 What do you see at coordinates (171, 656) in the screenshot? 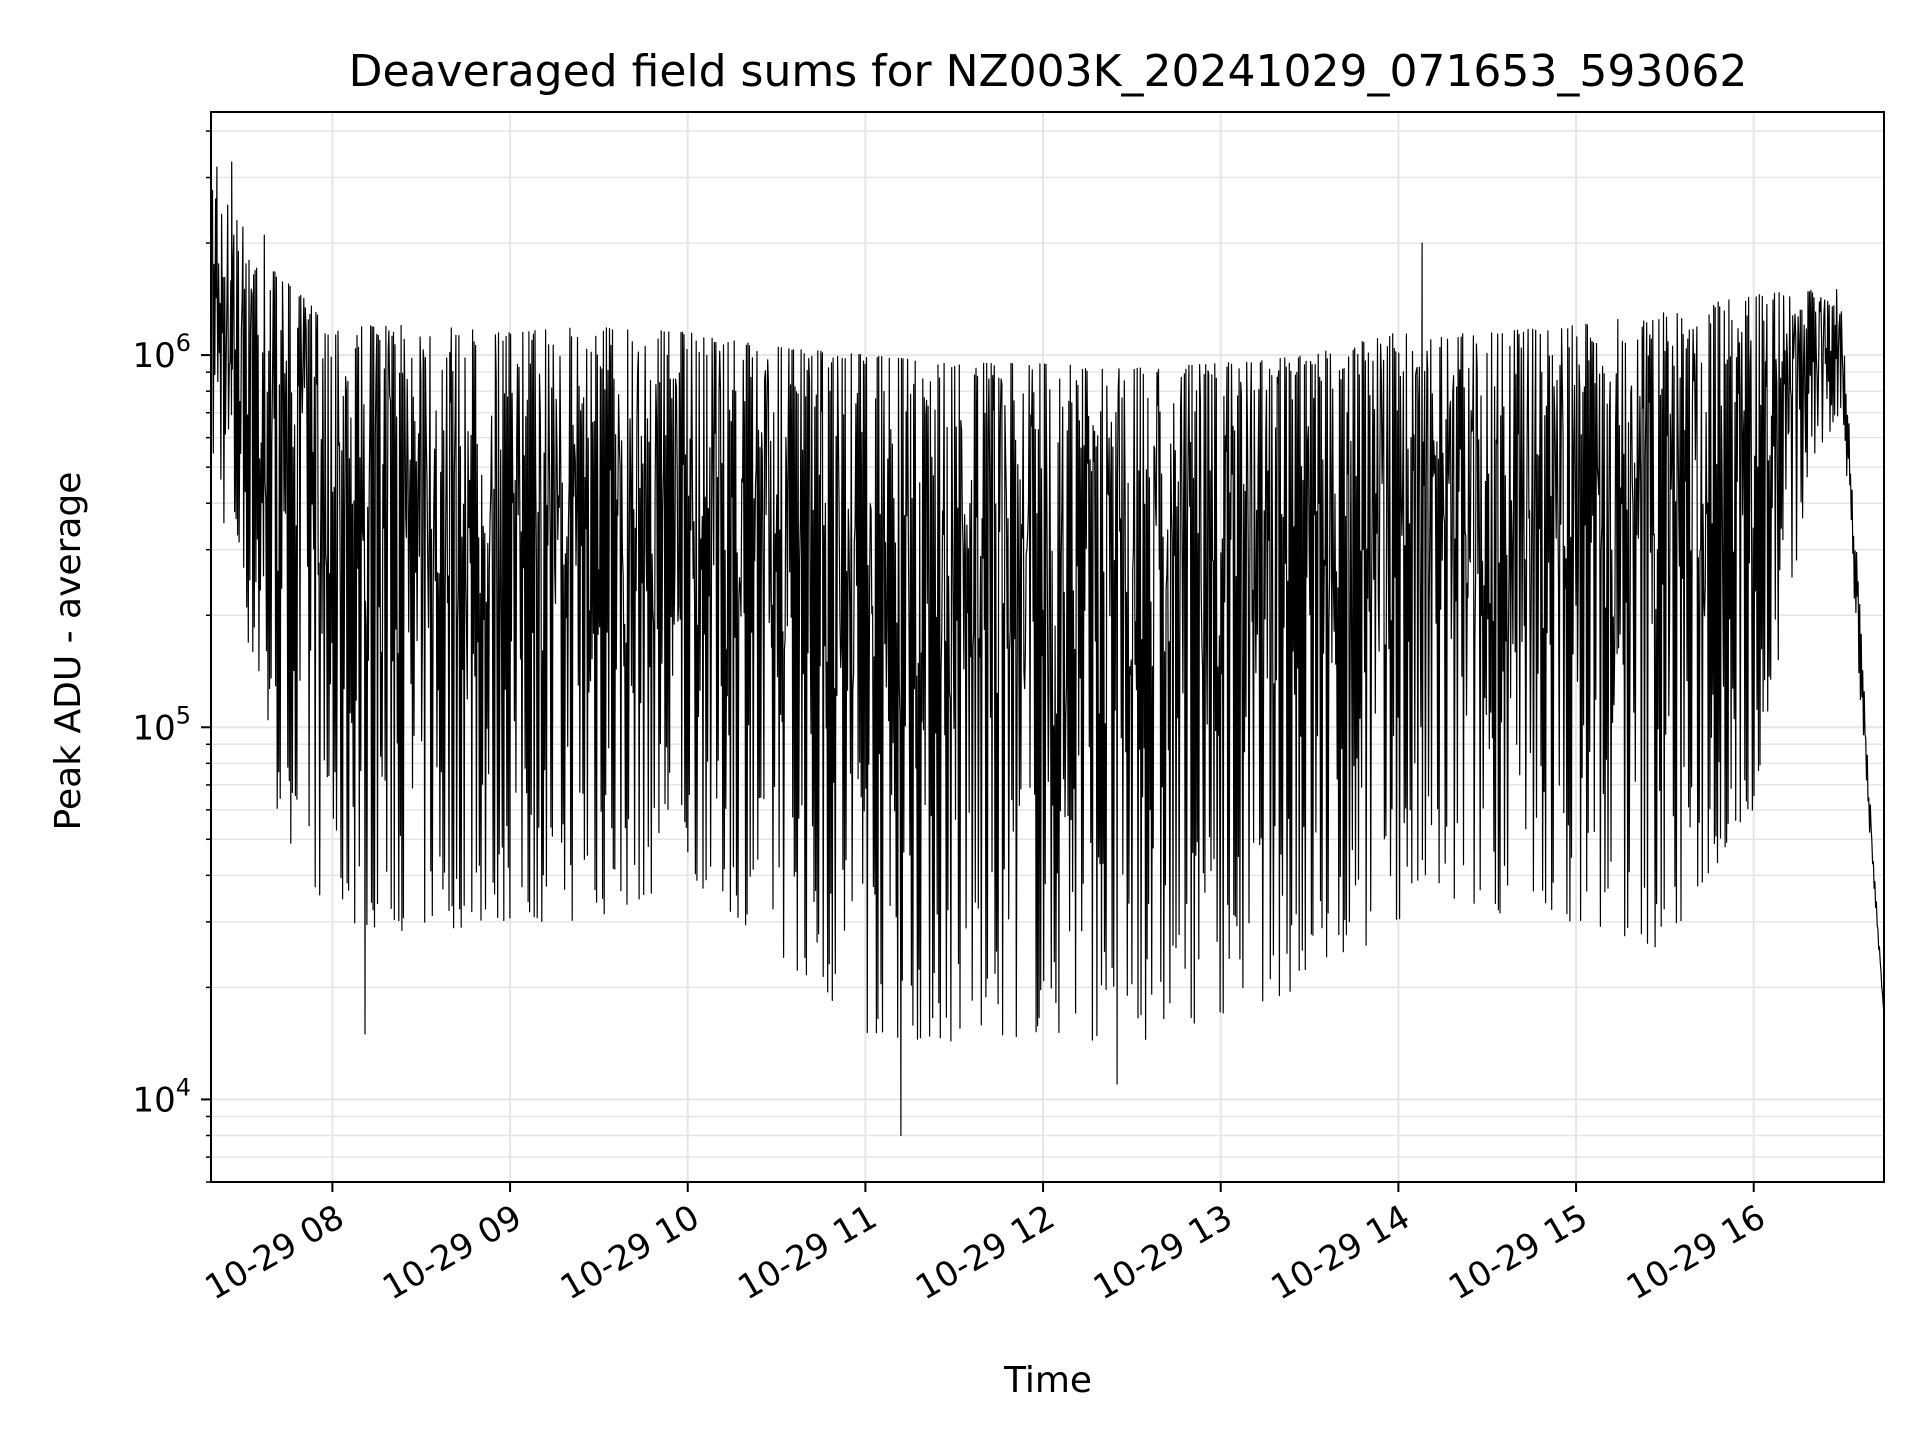
I see `y-axis-ticks: 10⁴ 10⁵ 10⁶` at bounding box center [171, 656].